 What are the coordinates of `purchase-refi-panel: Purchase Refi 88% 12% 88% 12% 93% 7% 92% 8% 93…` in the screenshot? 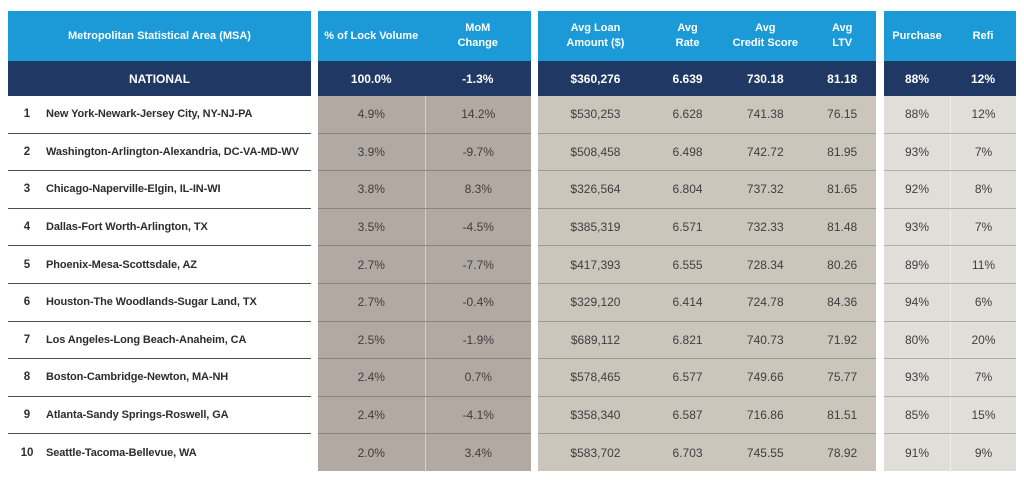 It's located at (950, 241).